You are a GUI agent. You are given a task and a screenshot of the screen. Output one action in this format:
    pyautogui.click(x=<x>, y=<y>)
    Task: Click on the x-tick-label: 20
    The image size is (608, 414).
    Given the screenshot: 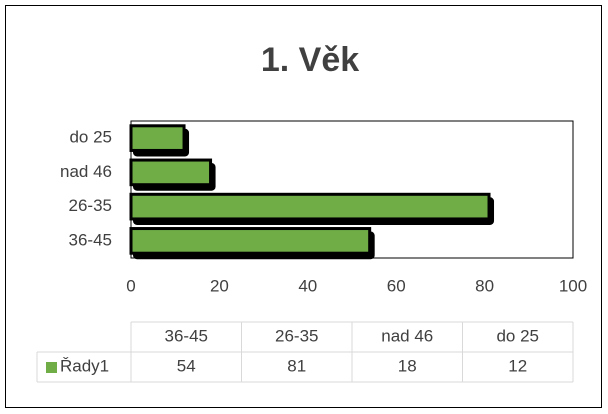 What is the action you would take?
    pyautogui.click(x=219, y=285)
    